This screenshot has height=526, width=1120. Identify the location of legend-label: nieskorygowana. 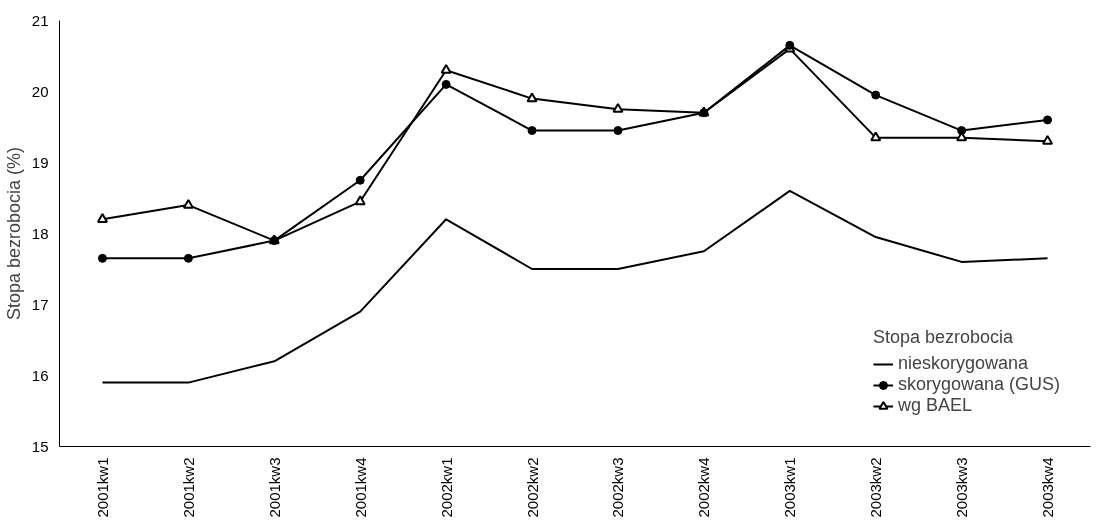
(963, 363).